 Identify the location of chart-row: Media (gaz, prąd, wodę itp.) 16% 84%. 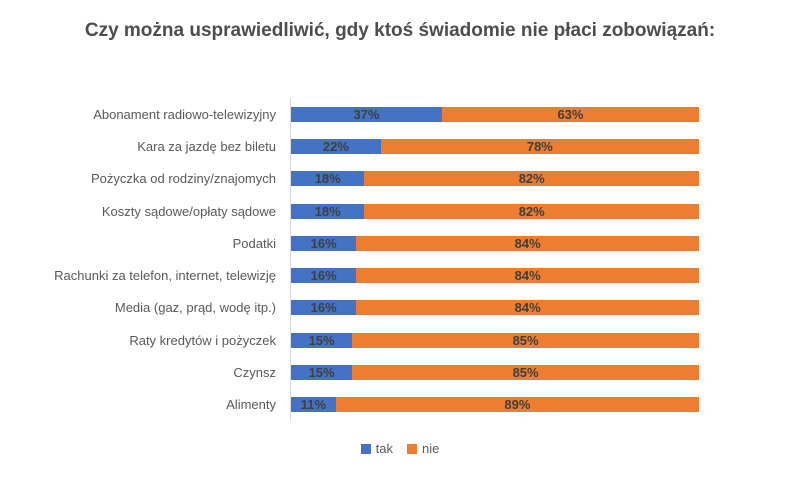
(400, 308).